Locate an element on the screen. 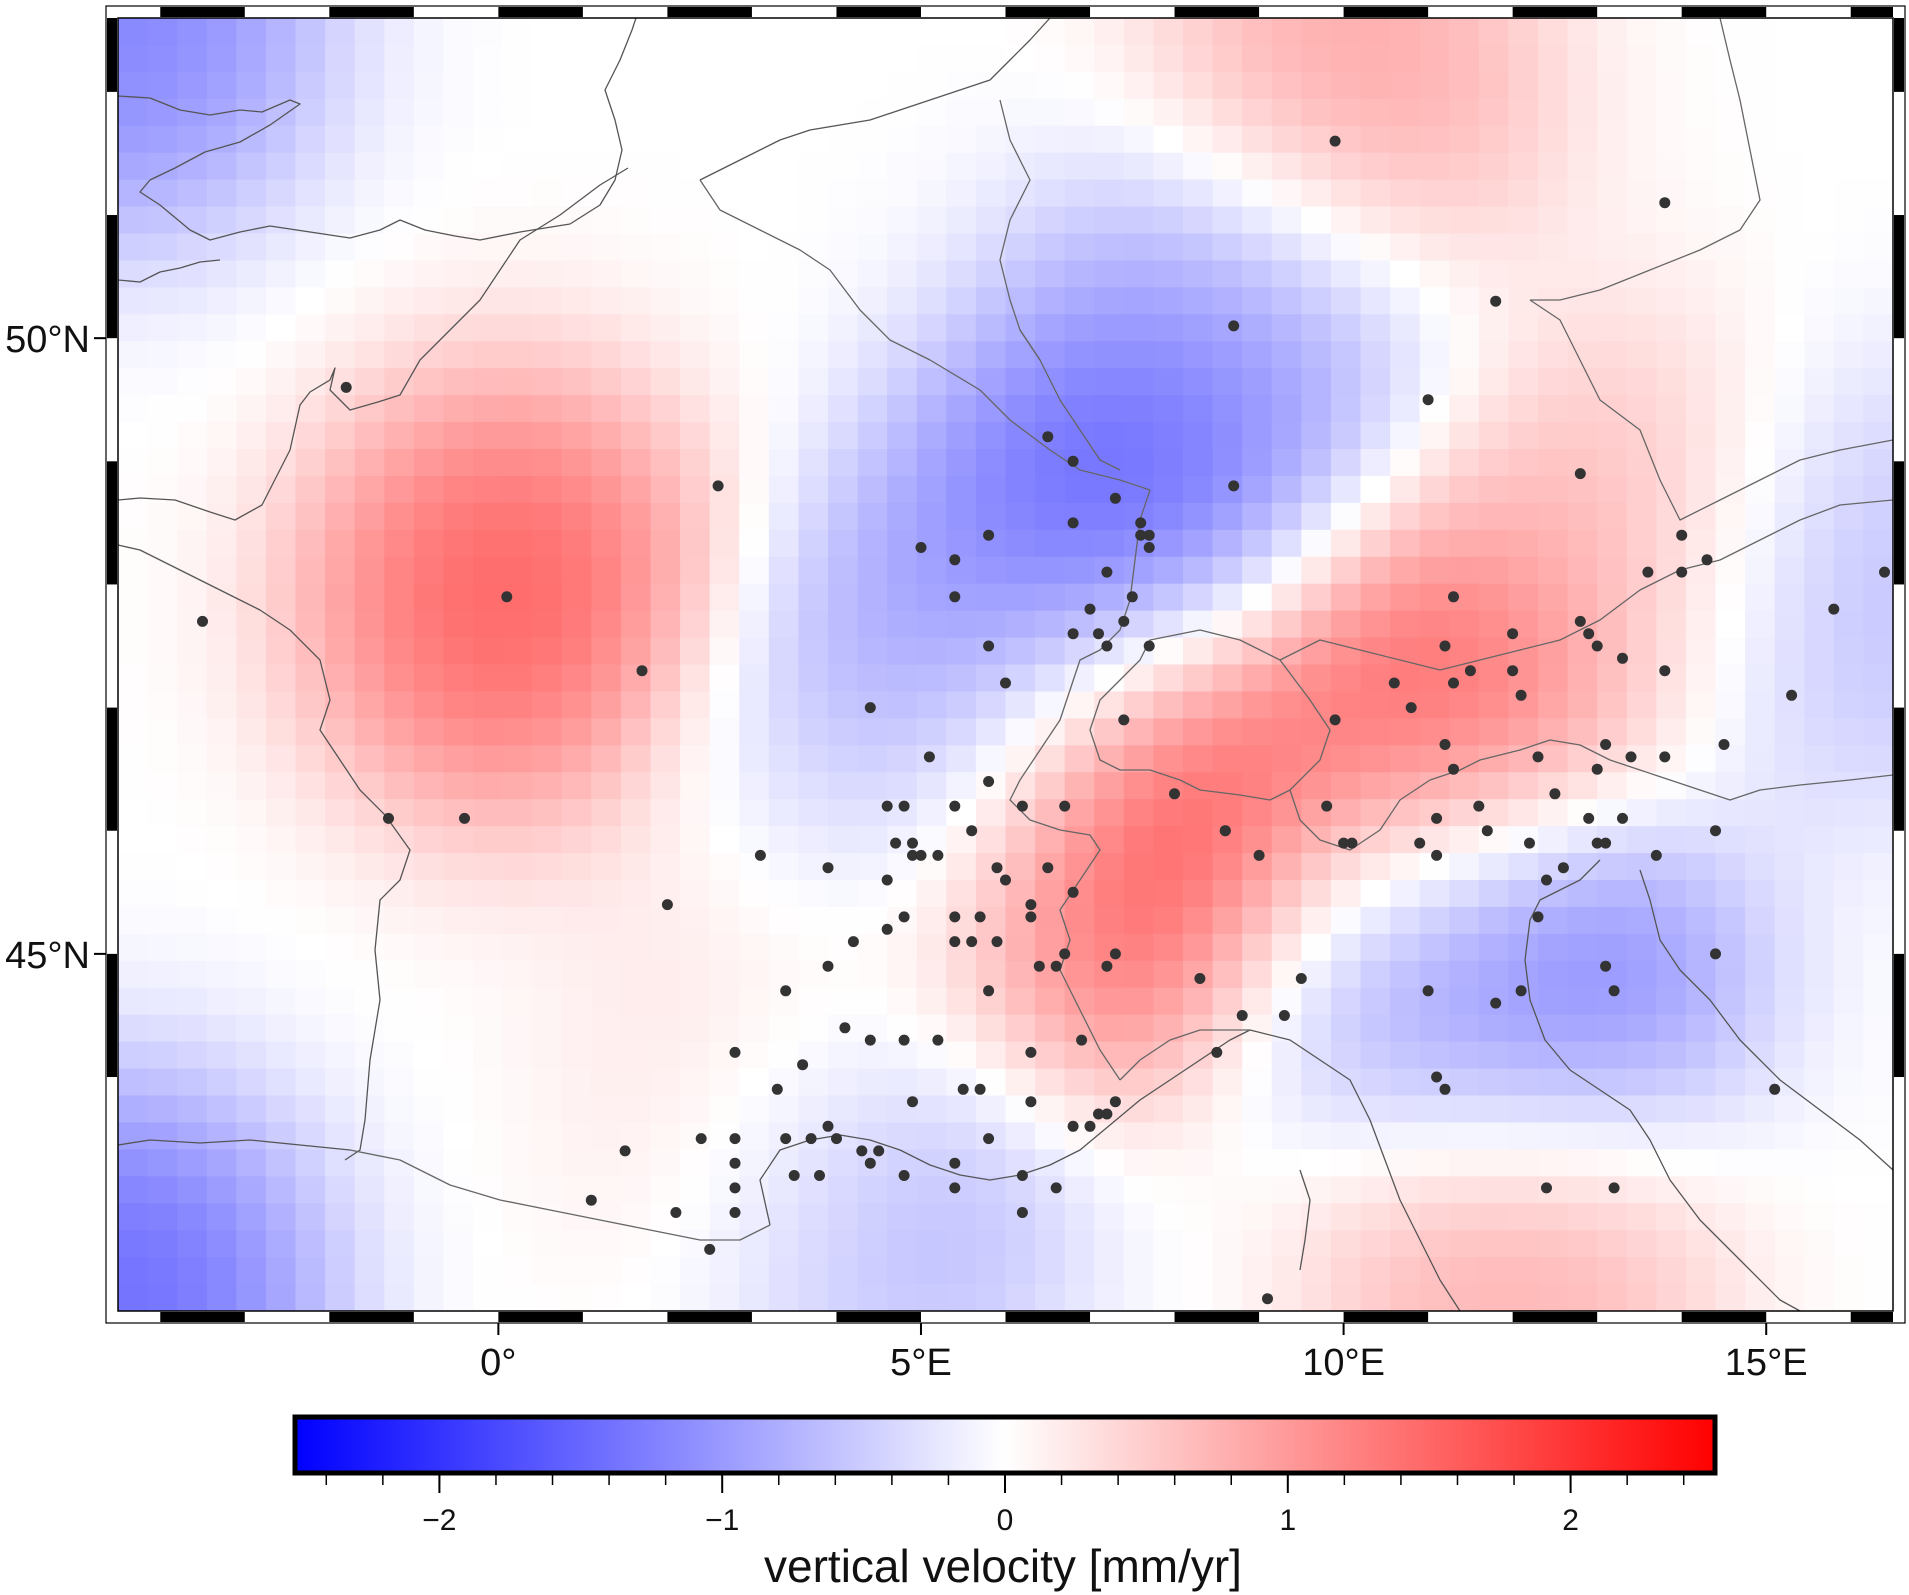 The height and width of the screenshot is (1595, 1909). frame-tick-left is located at coordinates (112, 523).